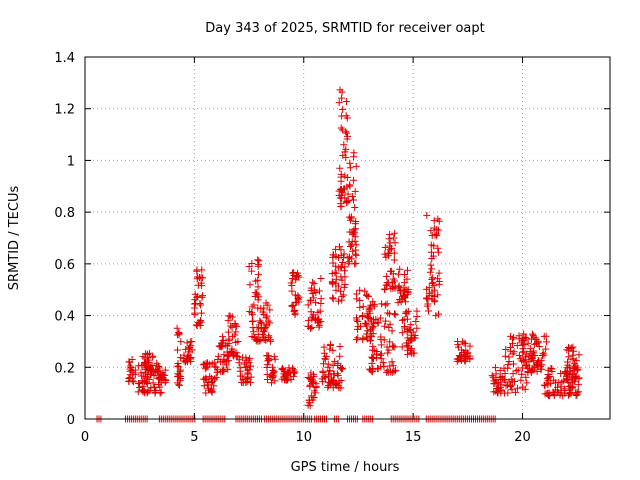  What do you see at coordinates (71, 420) in the screenshot?
I see `y-tick-label: 0` at bounding box center [71, 420].